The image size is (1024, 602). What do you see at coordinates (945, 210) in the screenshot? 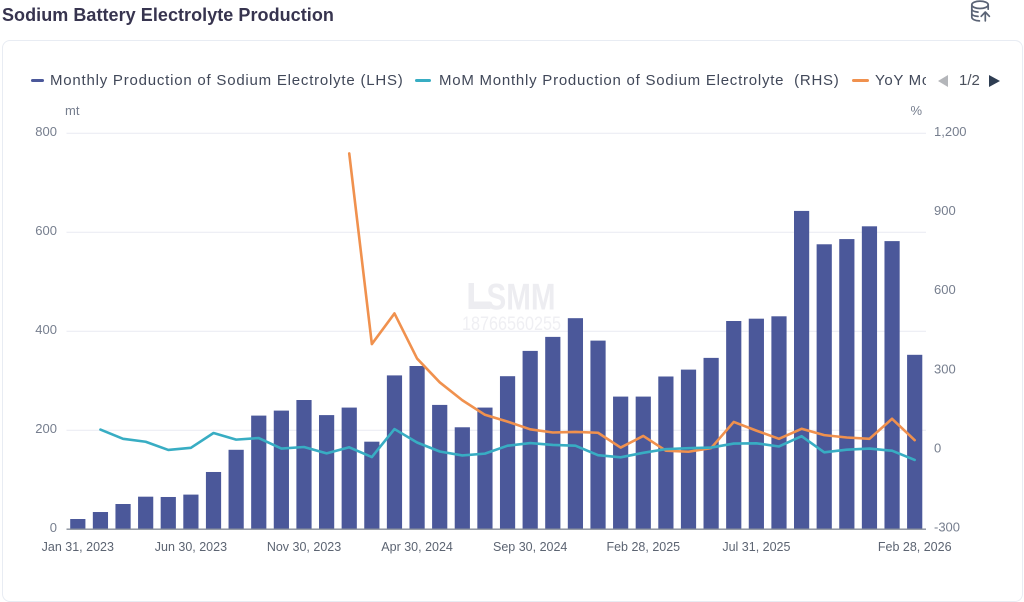
I see `svg-text: 900` at bounding box center [945, 210].